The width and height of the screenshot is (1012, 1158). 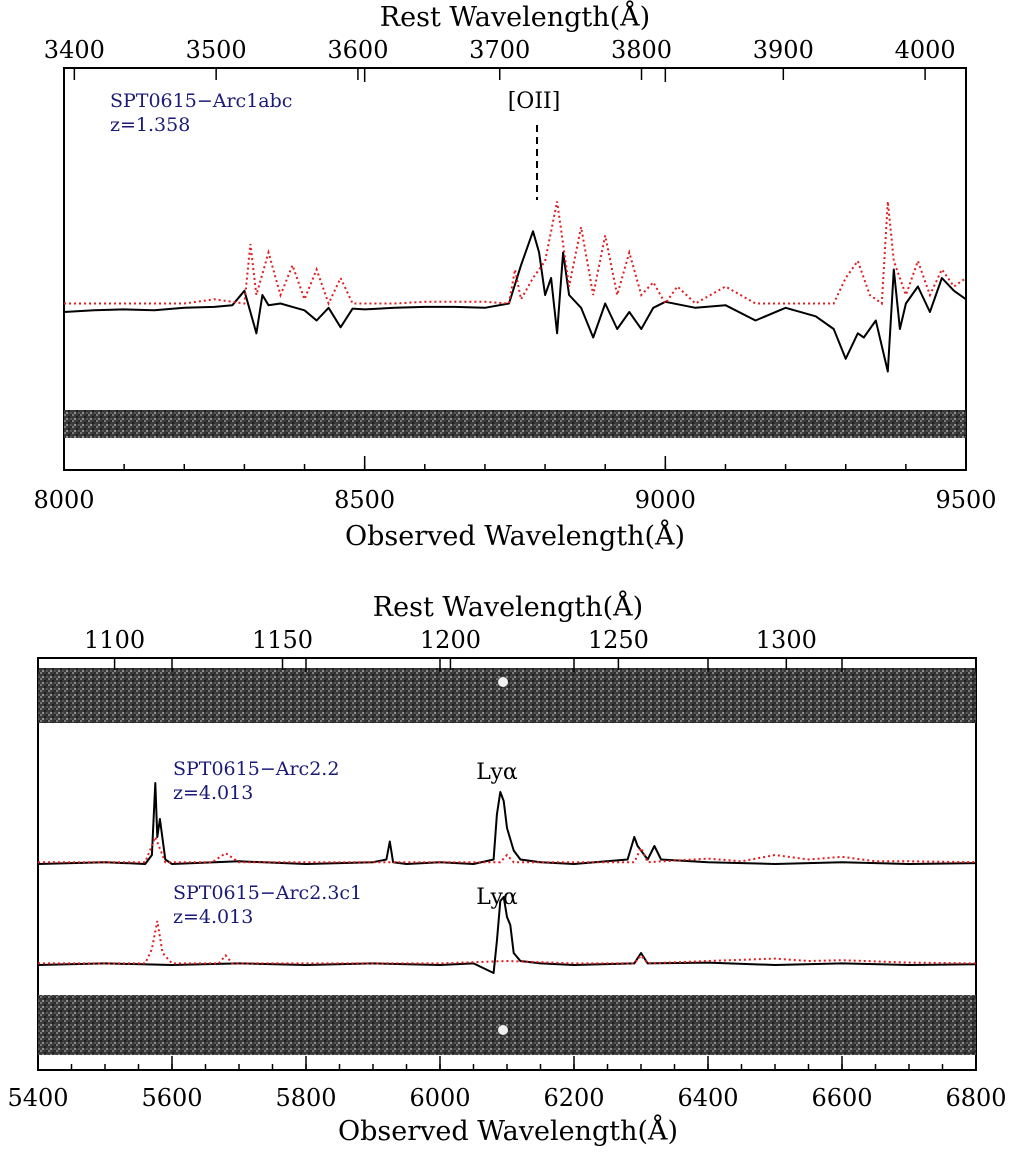 What do you see at coordinates (74, 50) in the screenshot?
I see `rest-tick-label: 3400` at bounding box center [74, 50].